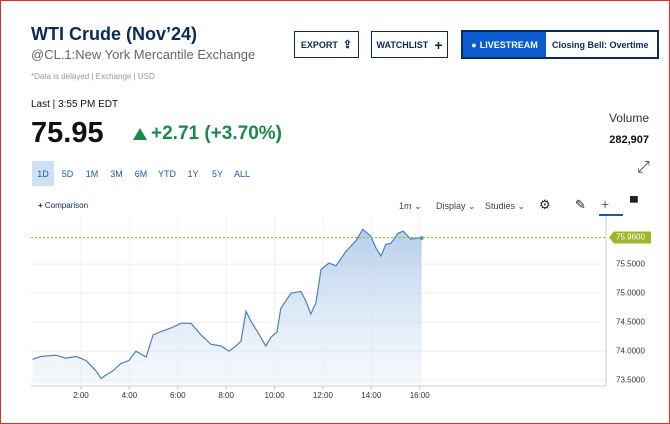  I want to click on y-tick-label: 74.5000, so click(630, 321).